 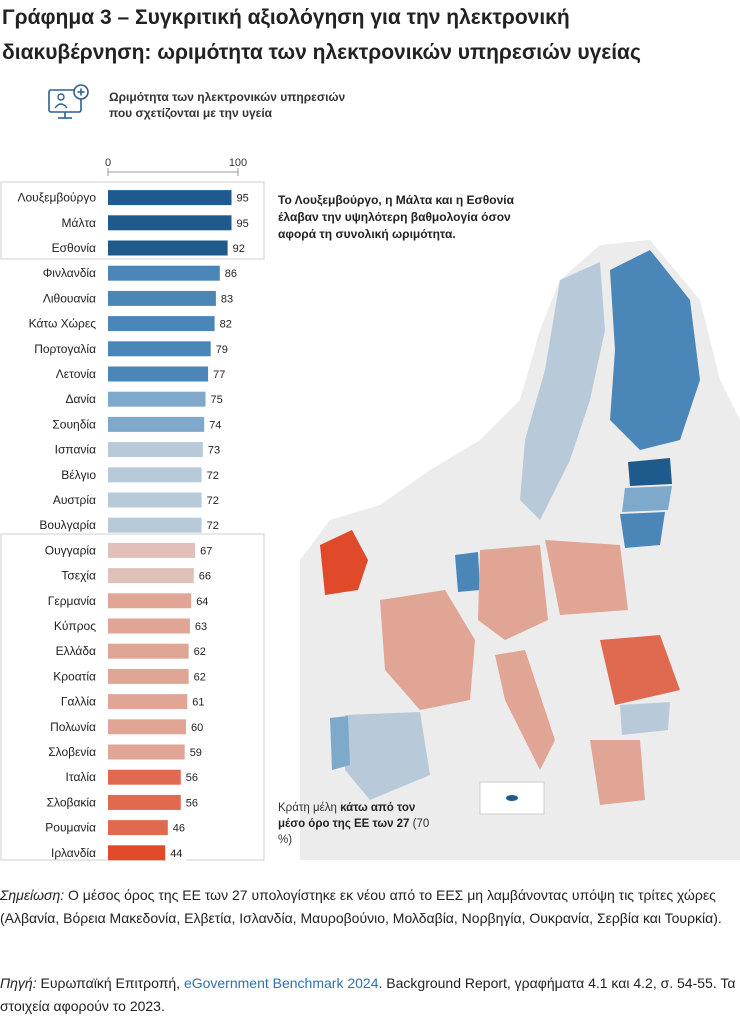 What do you see at coordinates (67, 525) in the screenshot?
I see `category-label: Βουλγαρία` at bounding box center [67, 525].